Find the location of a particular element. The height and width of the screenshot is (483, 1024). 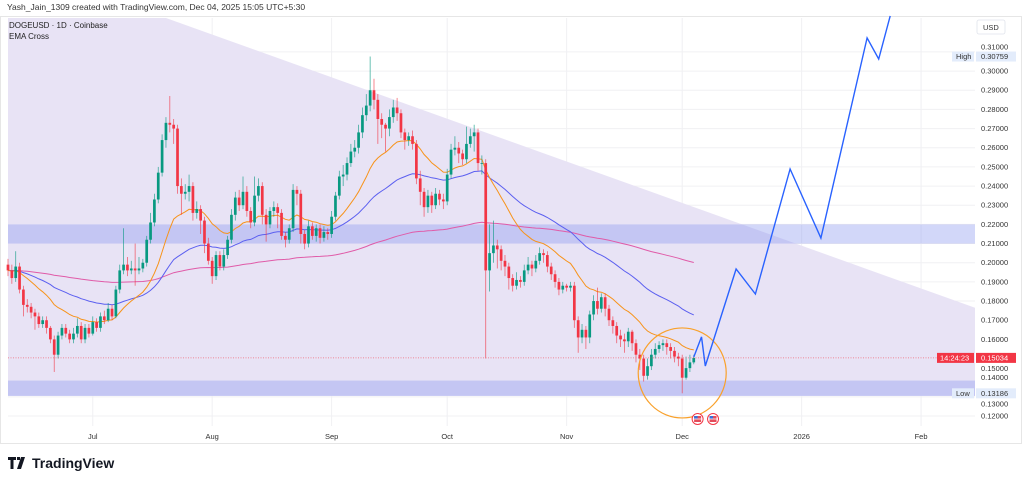

support-zone is located at coordinates (491, 388).